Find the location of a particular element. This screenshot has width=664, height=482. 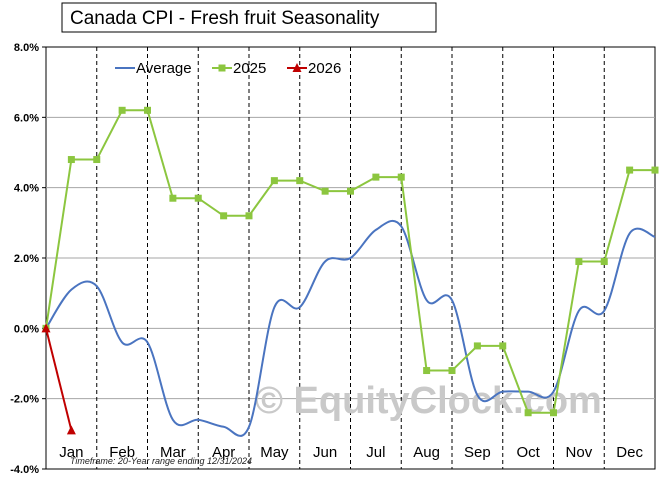

legend: Average 2025 2026 is located at coordinates (228, 68).